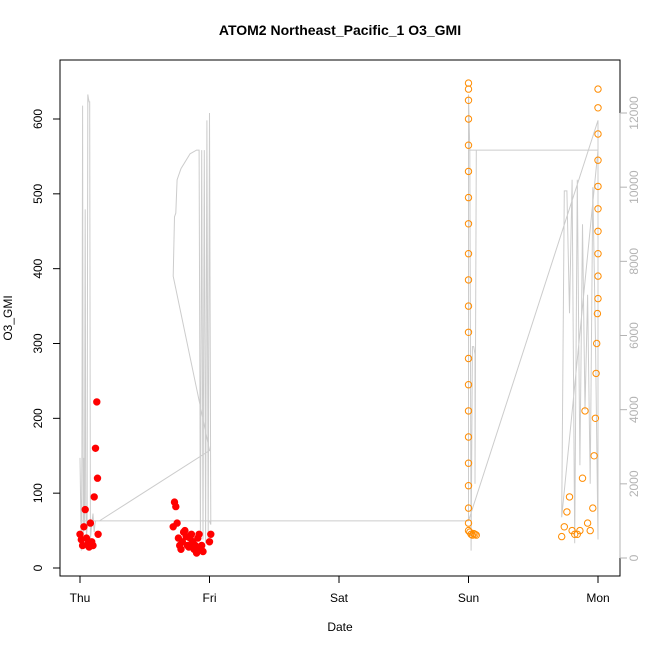 Image resolution: width=650 pixels, height=650 pixels. Describe the element at coordinates (634, 335) in the screenshot. I see `y-right-tick-label: 6000` at that location.